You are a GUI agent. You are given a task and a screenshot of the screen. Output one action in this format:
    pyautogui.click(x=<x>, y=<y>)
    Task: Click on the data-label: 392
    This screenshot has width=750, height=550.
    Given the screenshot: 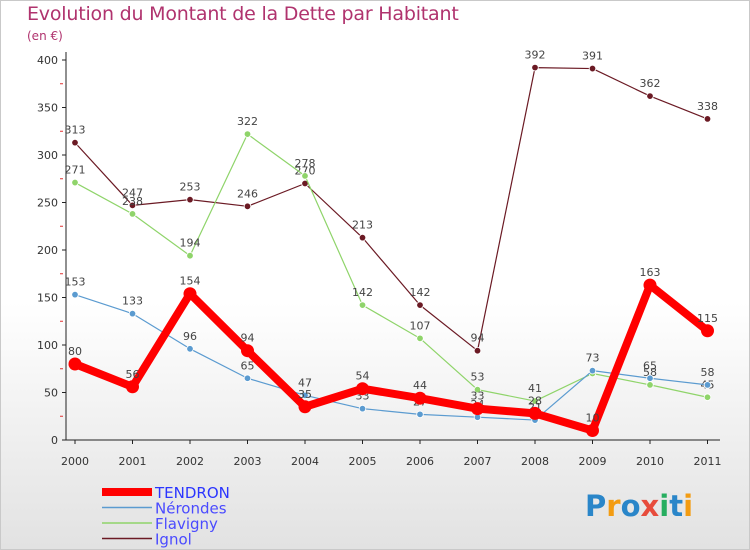 What is the action you would take?
    pyautogui.click(x=535, y=55)
    